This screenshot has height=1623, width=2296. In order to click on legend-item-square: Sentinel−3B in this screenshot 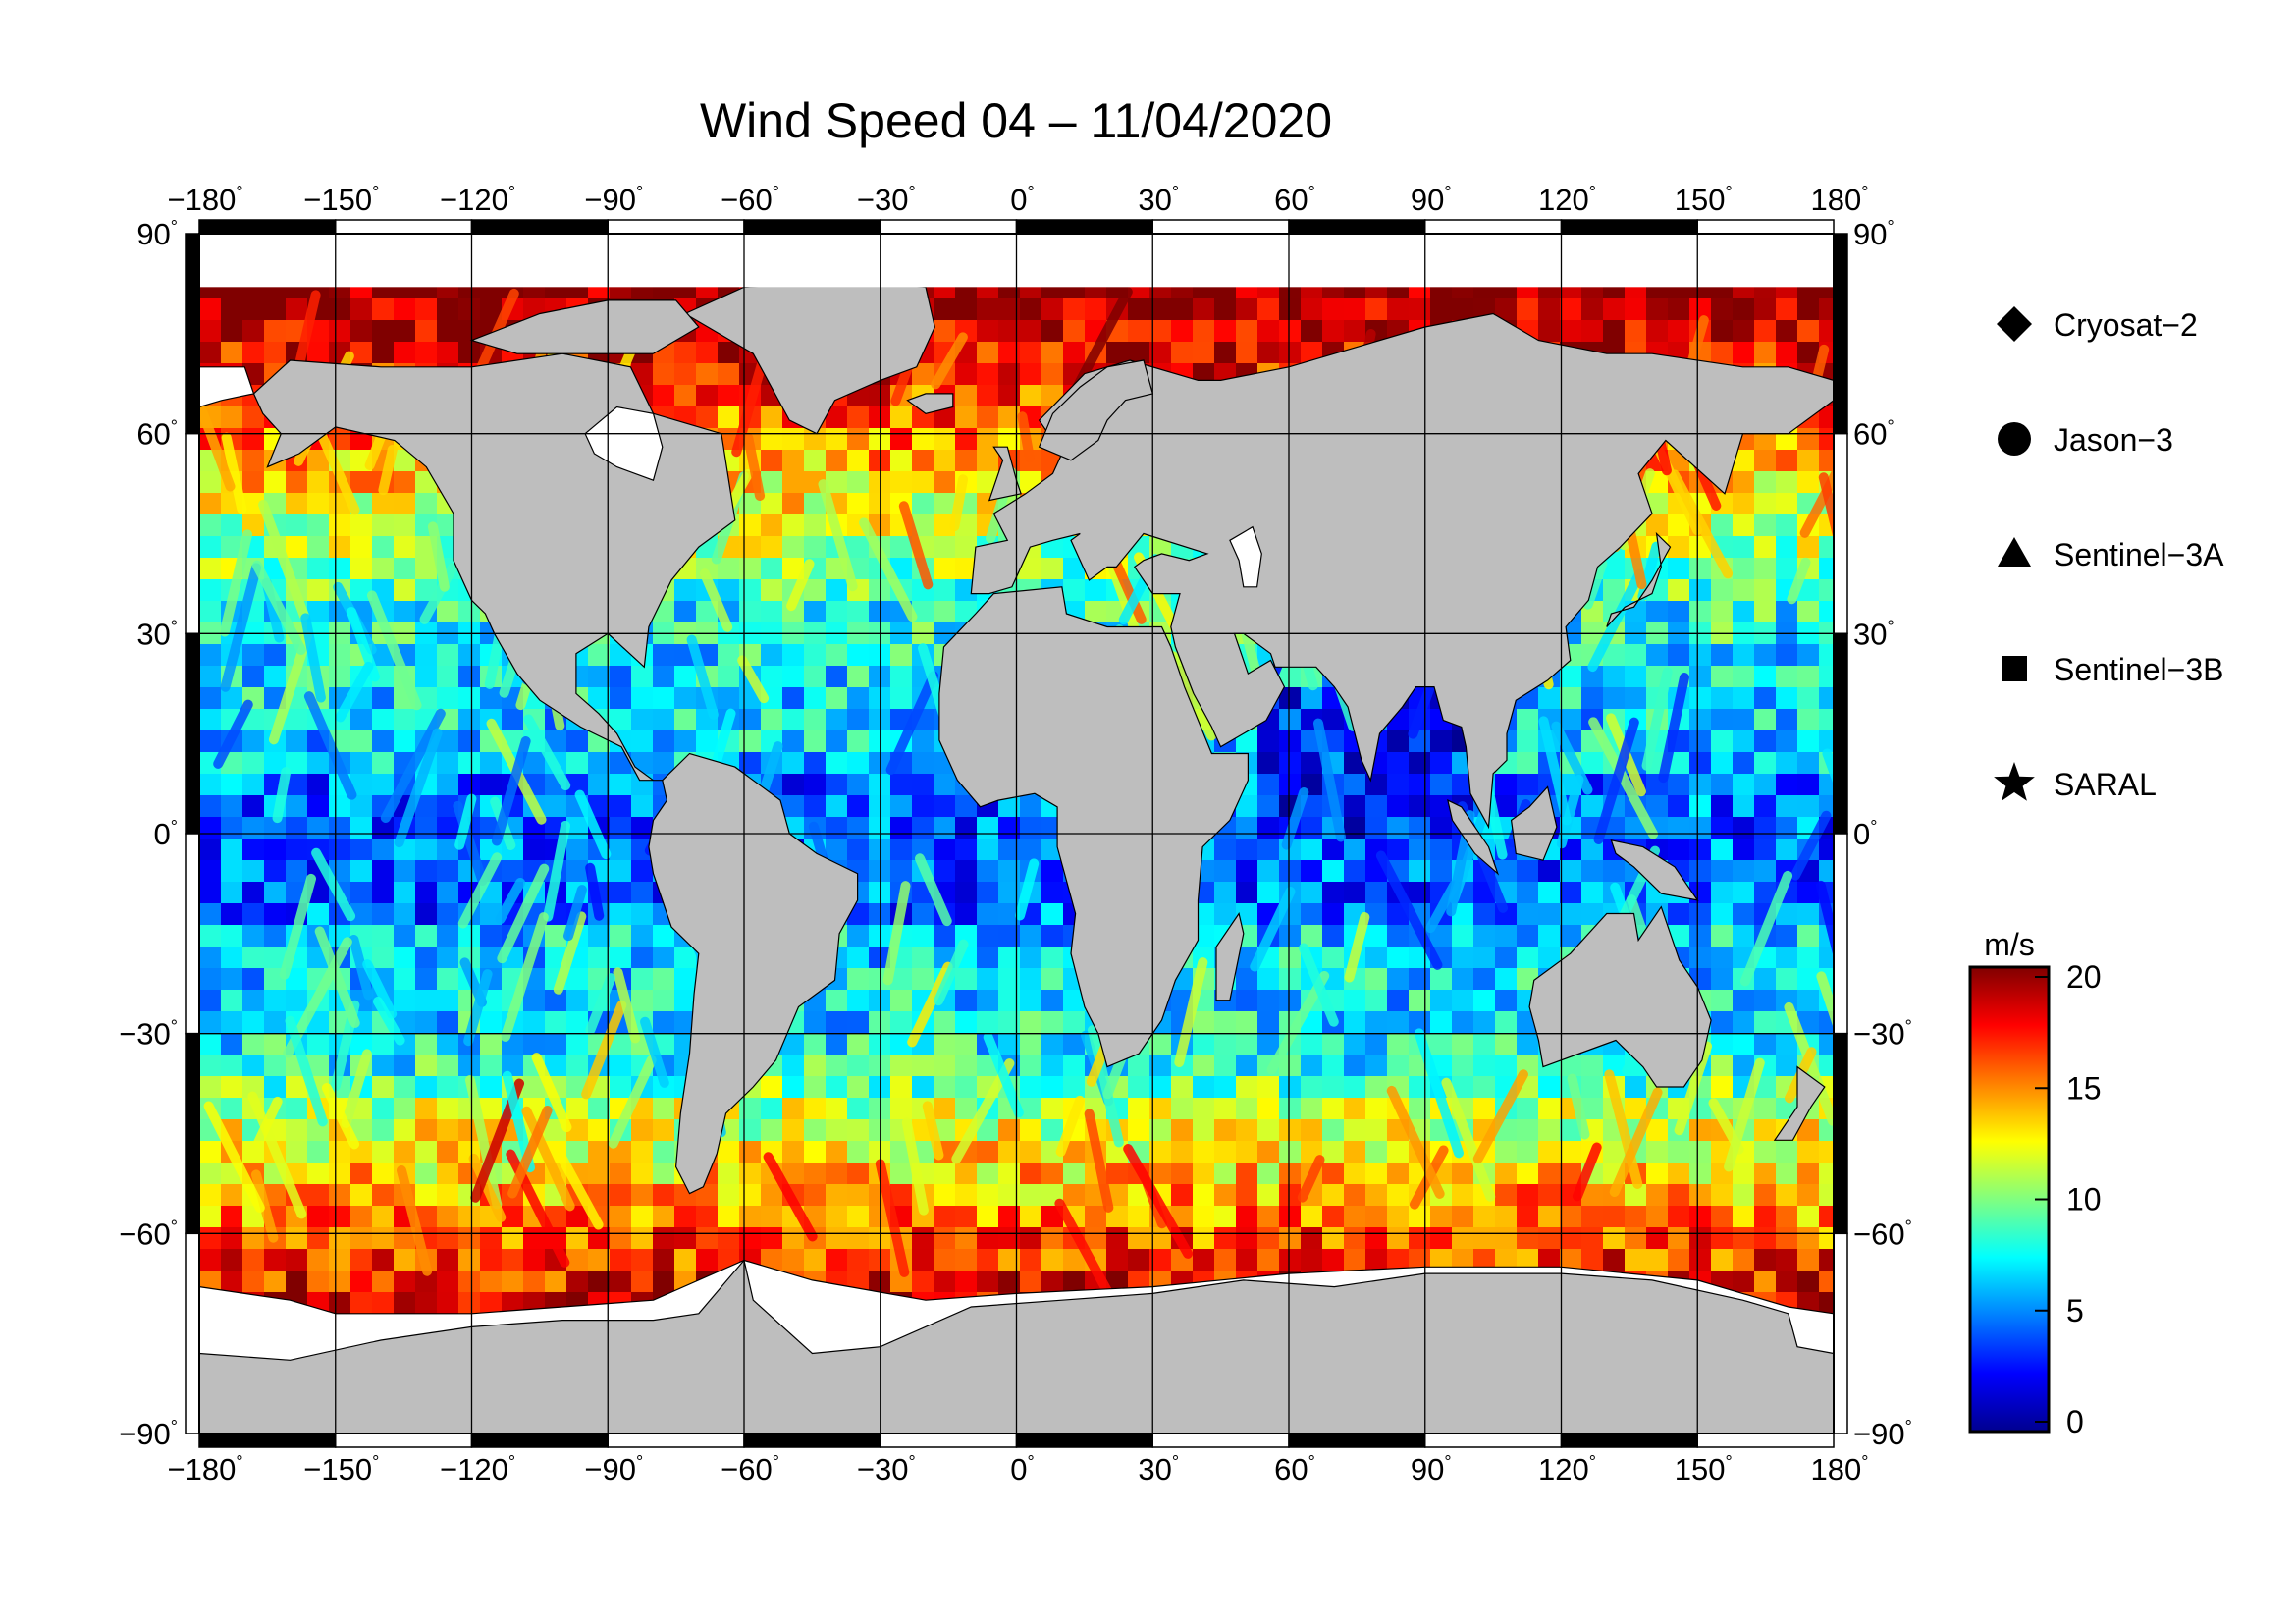, I will do `click(2112, 669)`.